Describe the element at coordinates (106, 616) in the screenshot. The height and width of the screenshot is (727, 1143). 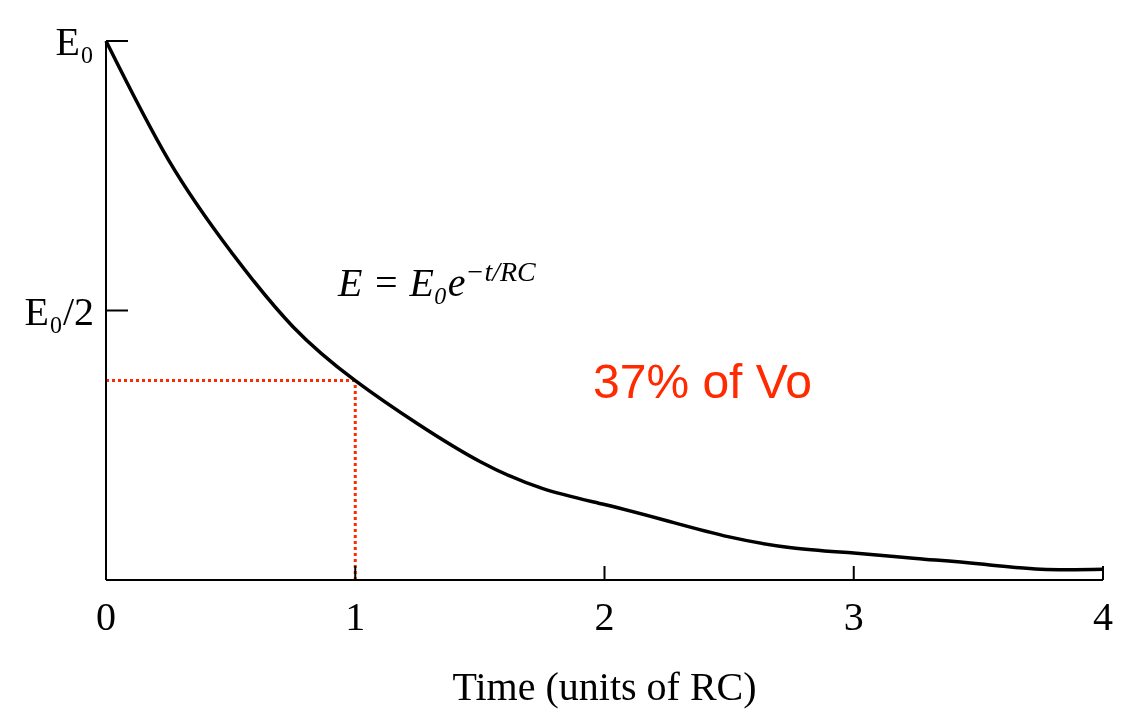
I see `x-tick-label: 0` at that location.